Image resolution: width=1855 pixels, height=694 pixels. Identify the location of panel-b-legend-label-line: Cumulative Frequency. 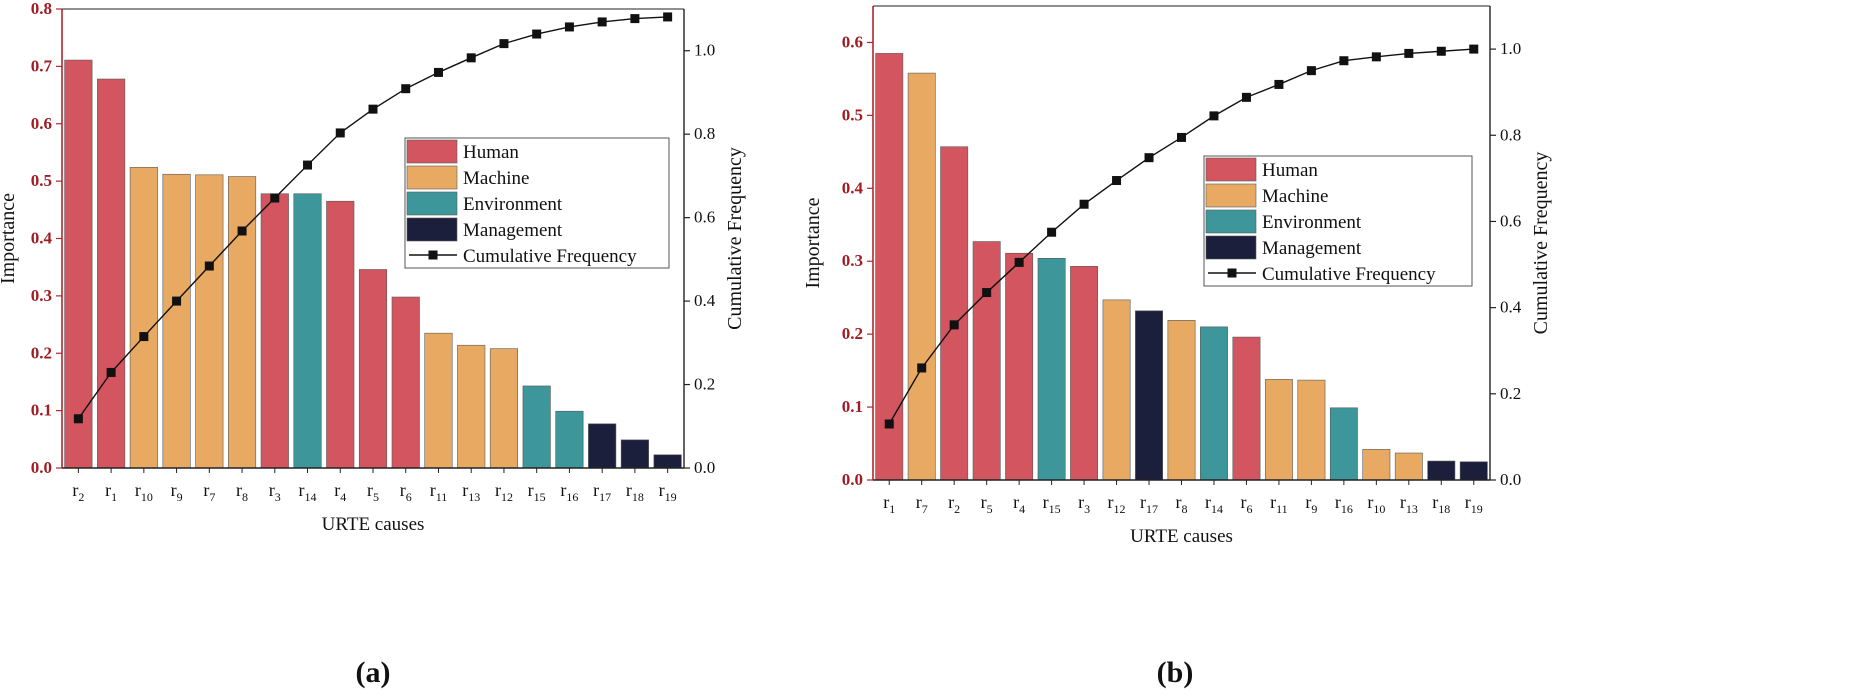
(1349, 274).